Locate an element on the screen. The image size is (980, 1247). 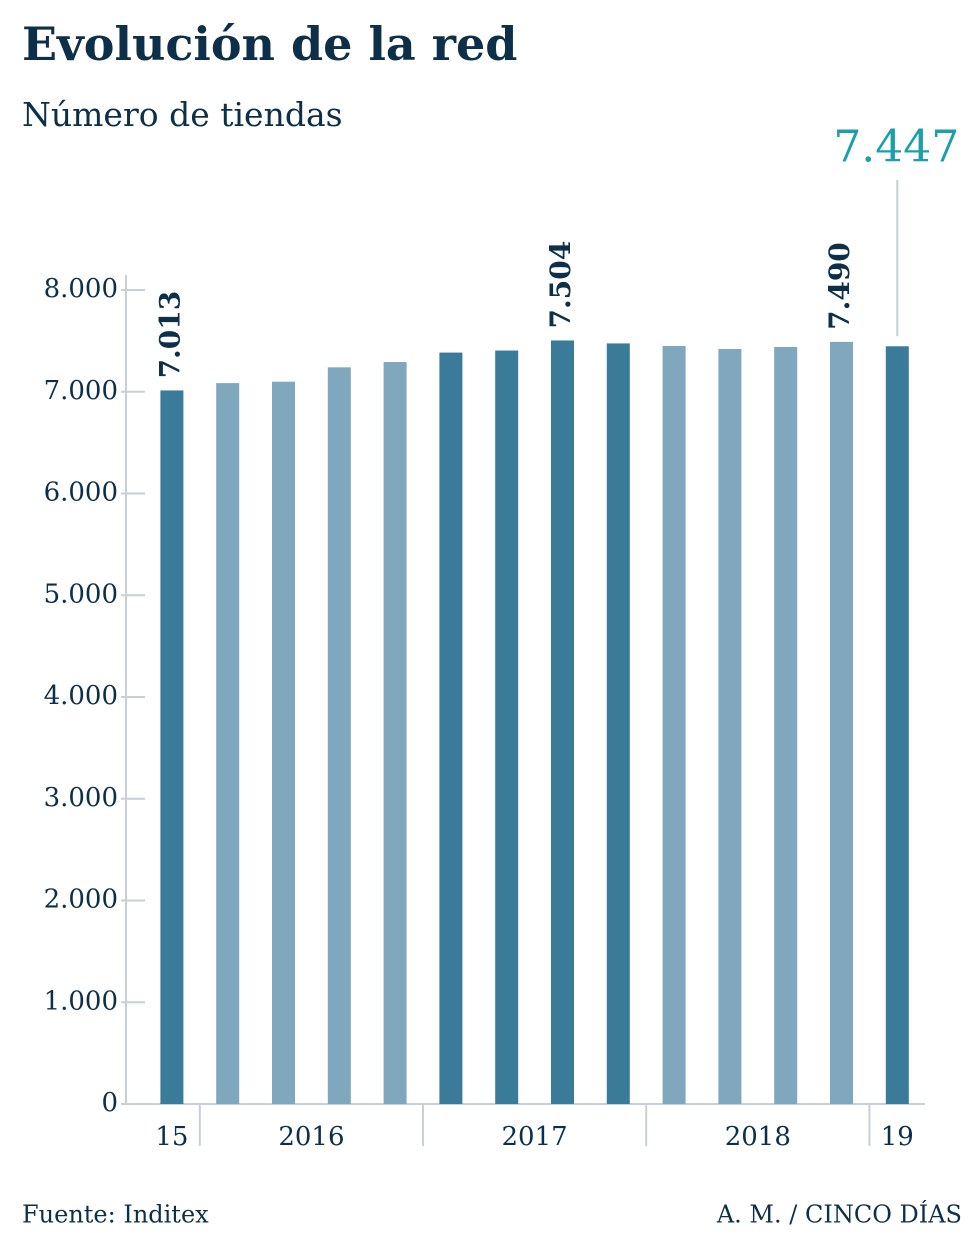
y-tick-label: 5.000 is located at coordinates (81, 594).